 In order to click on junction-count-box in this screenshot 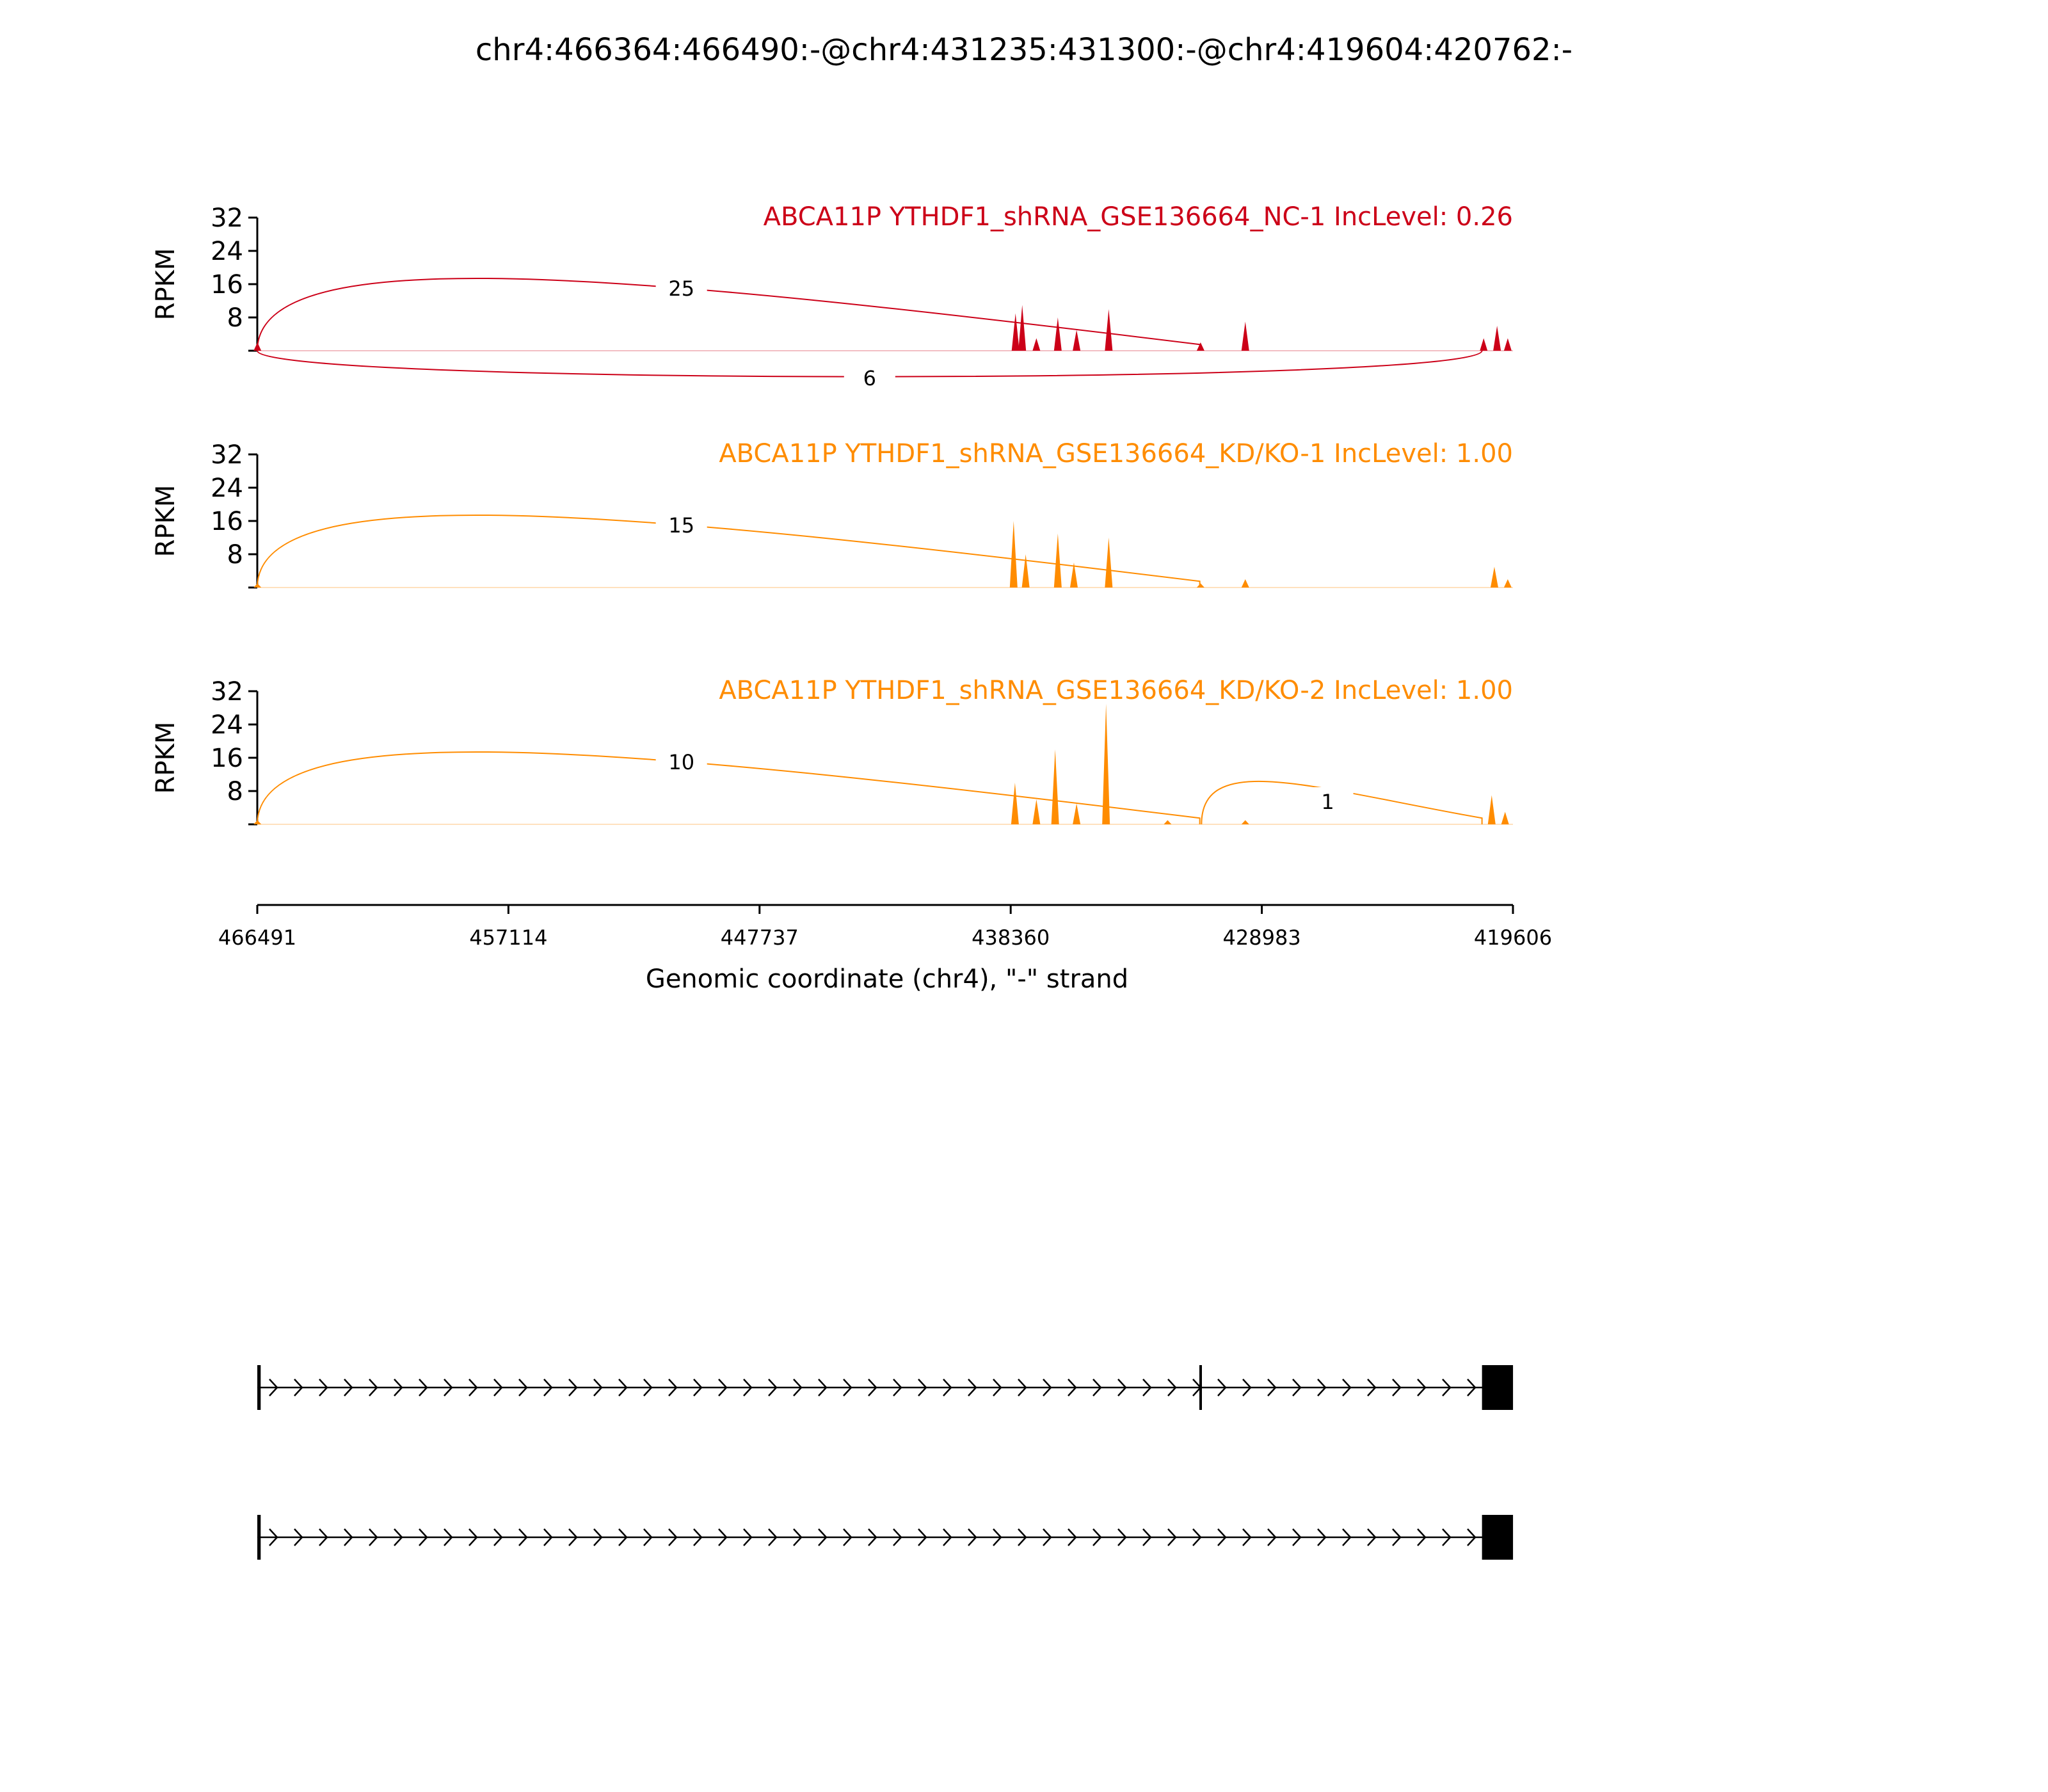, I will do `click(681, 525)`.